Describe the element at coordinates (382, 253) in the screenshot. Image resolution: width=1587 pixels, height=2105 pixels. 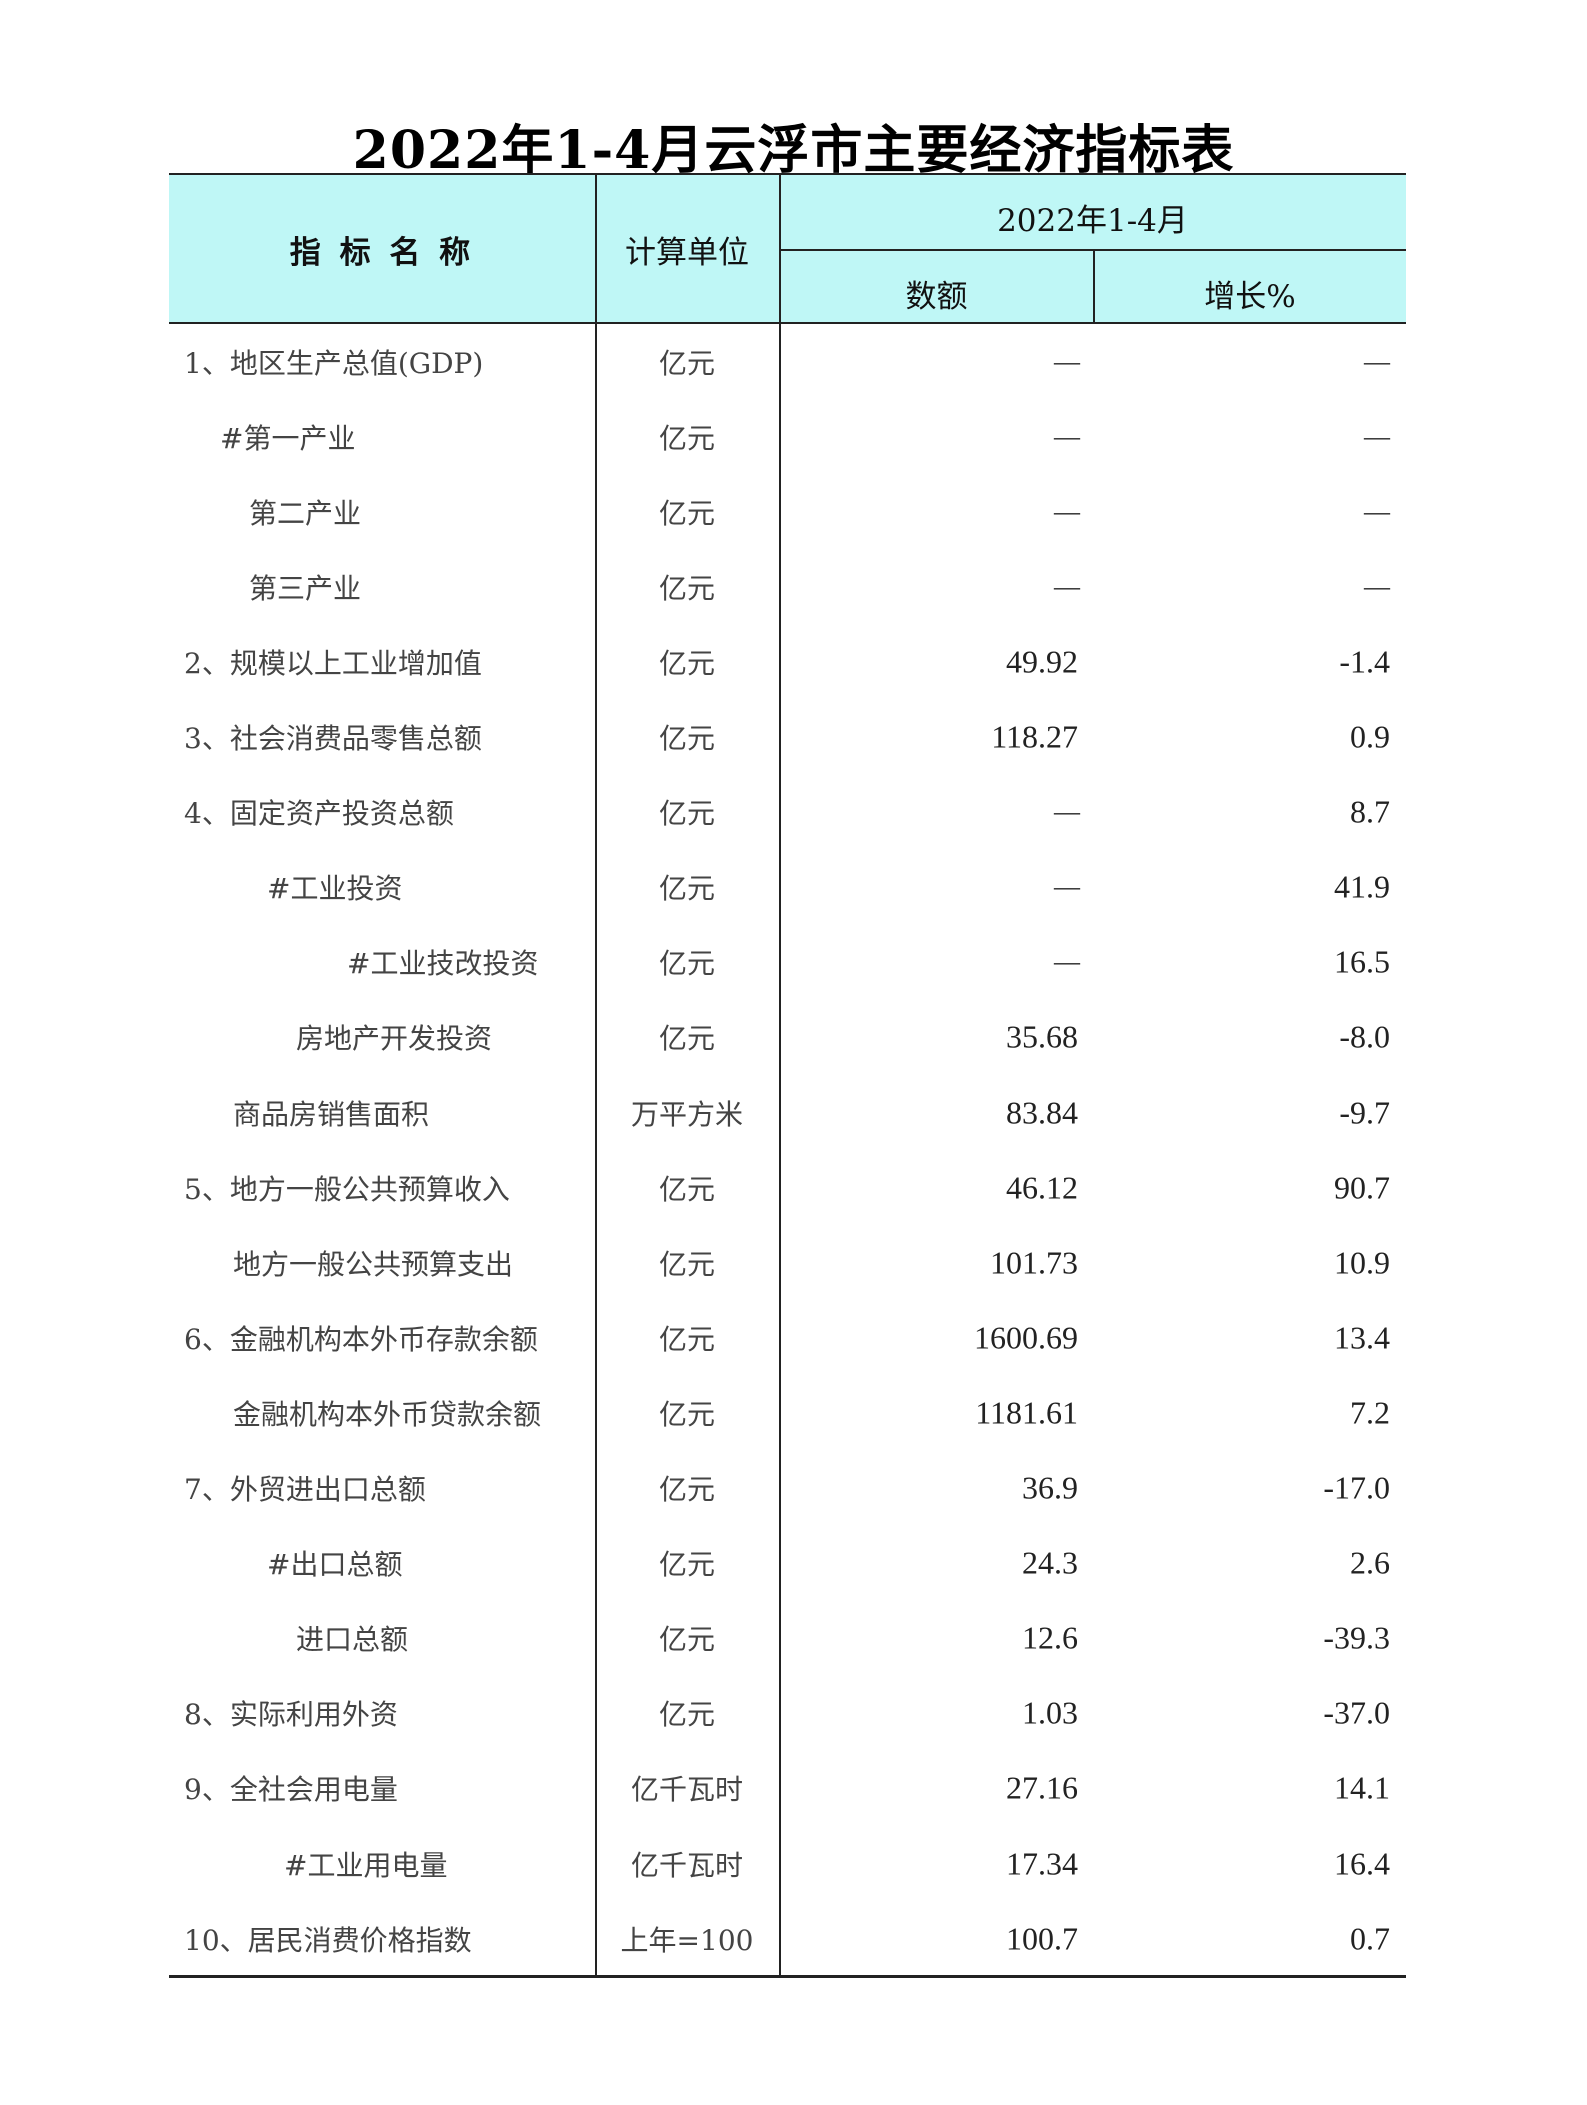
I see `header-indicator-name: 指 标 名 称` at that location.